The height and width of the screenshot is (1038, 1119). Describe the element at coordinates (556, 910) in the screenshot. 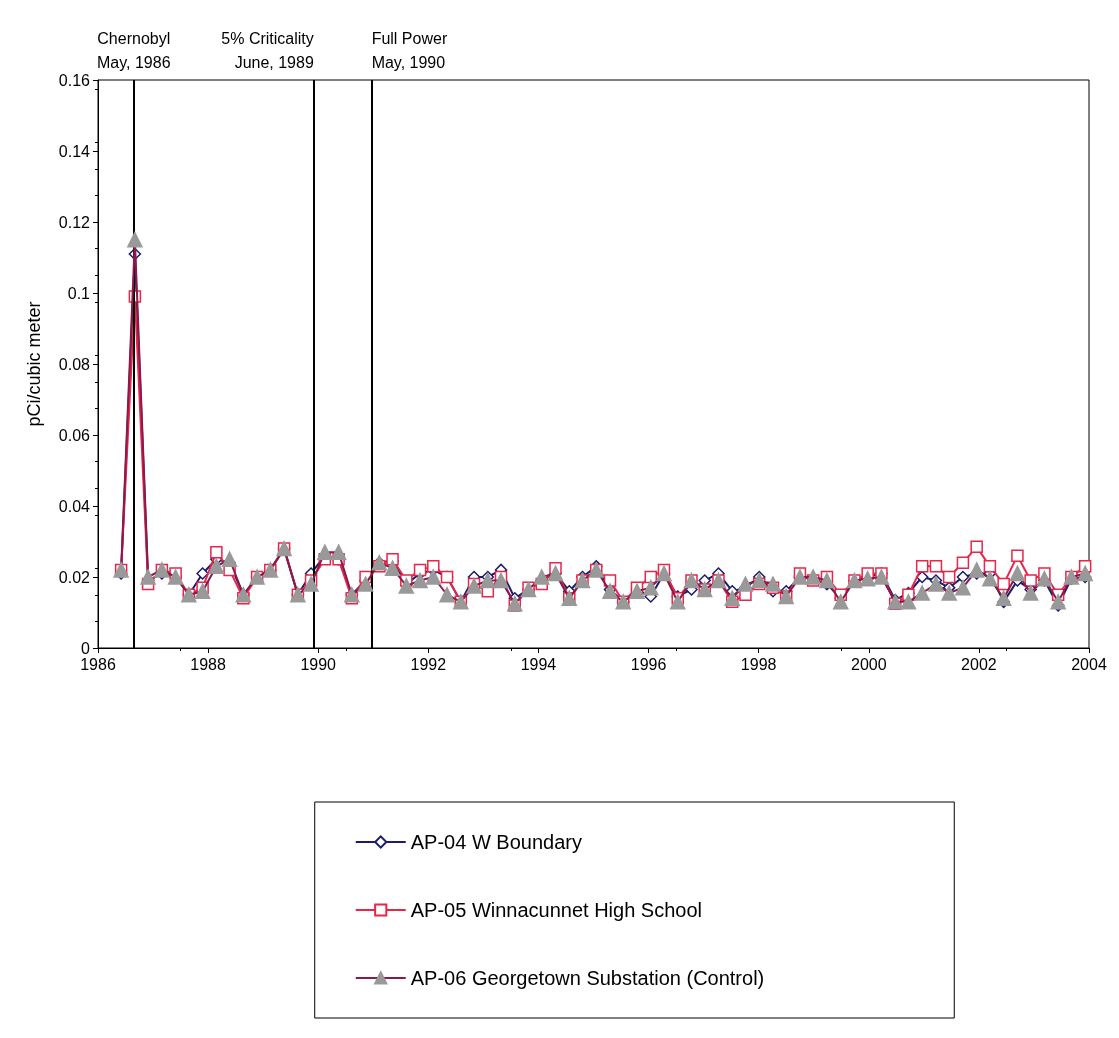

I see `legend-label: AP-05 Winnacunnet High School` at that location.